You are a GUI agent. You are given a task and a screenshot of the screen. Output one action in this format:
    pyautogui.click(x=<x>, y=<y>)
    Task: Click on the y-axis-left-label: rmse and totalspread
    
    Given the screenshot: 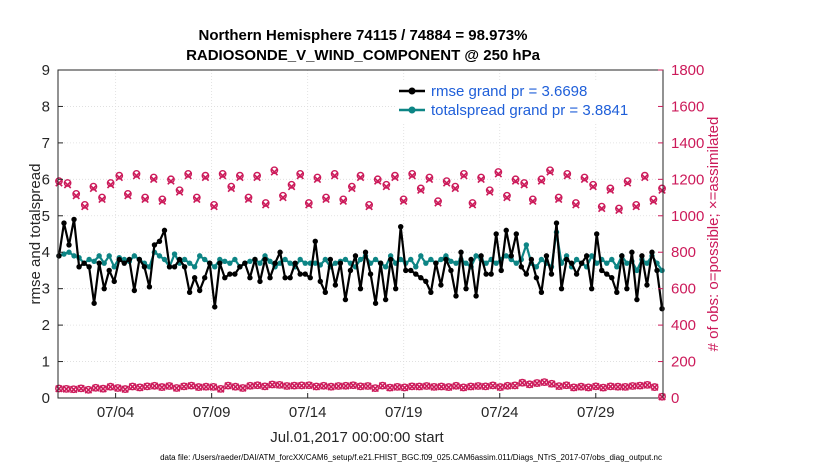 What is the action you would take?
    pyautogui.click(x=35, y=234)
    